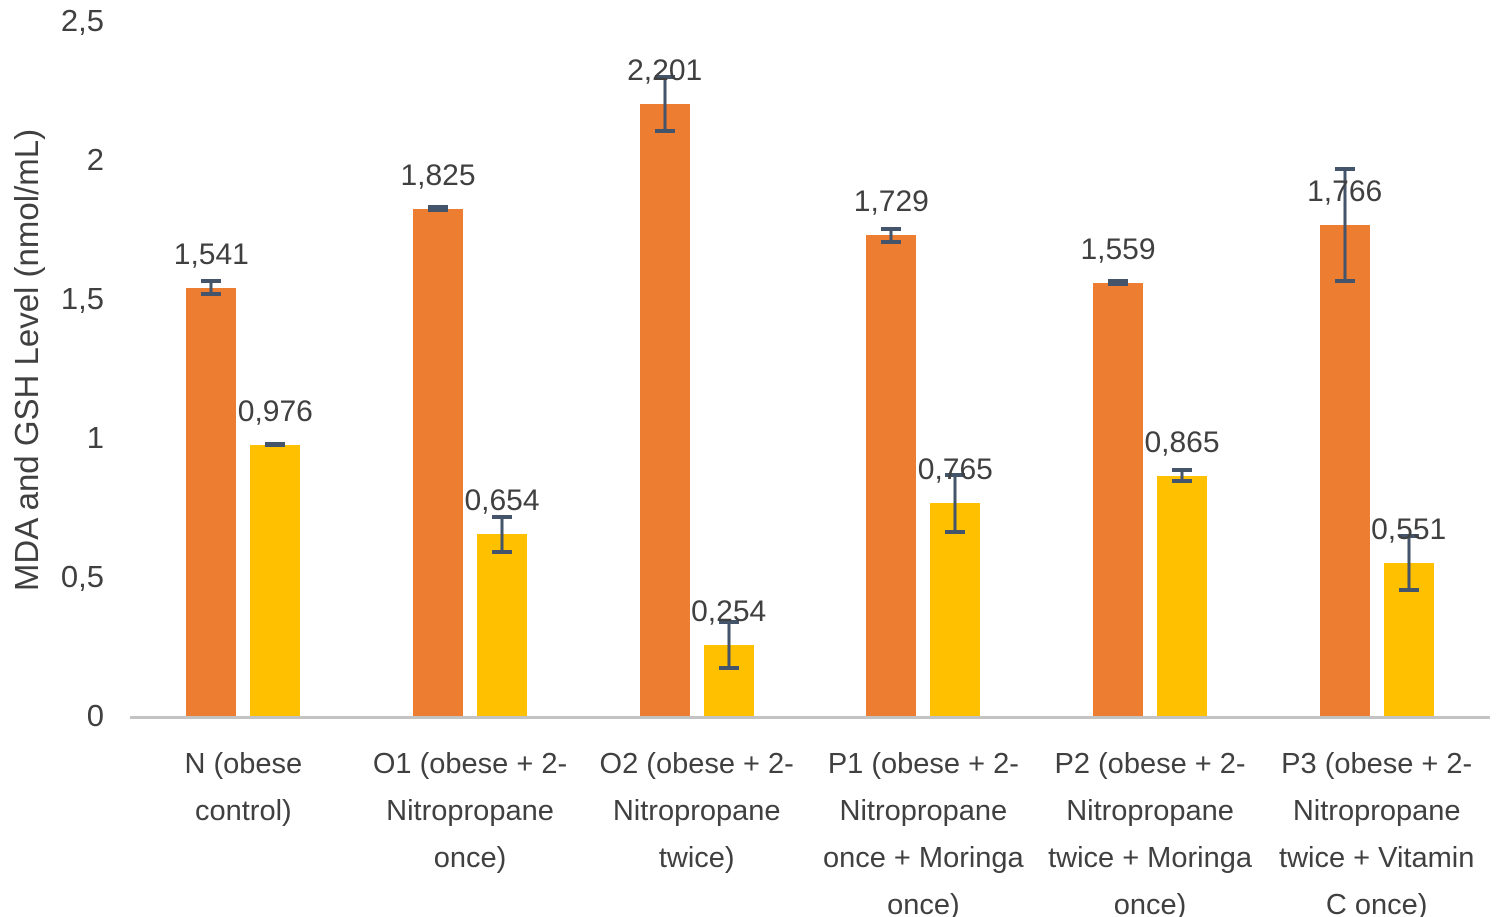  What do you see at coordinates (1118, 249) in the screenshot?
I see `data-label: 1,559` at bounding box center [1118, 249].